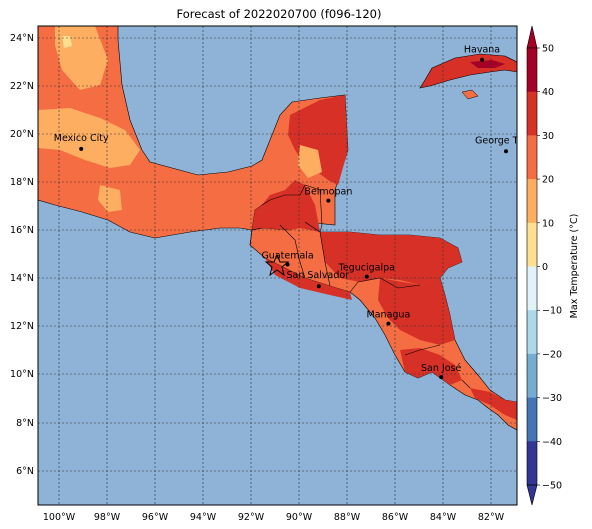  Describe the element at coordinates (81, 138) in the screenshot. I see `city-label-mexico-city: Mexico City` at that location.